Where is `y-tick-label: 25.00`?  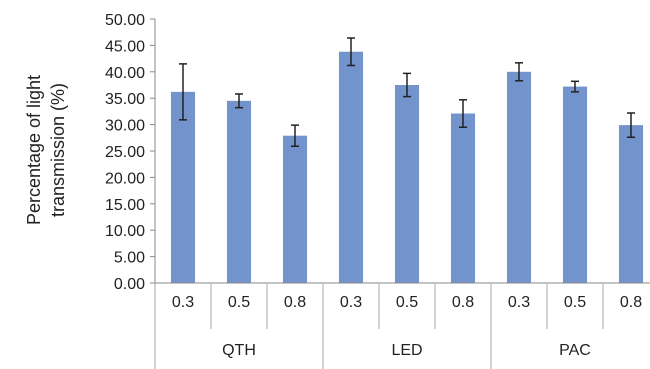
y-tick-label: 25.00 is located at coordinates (125, 152).